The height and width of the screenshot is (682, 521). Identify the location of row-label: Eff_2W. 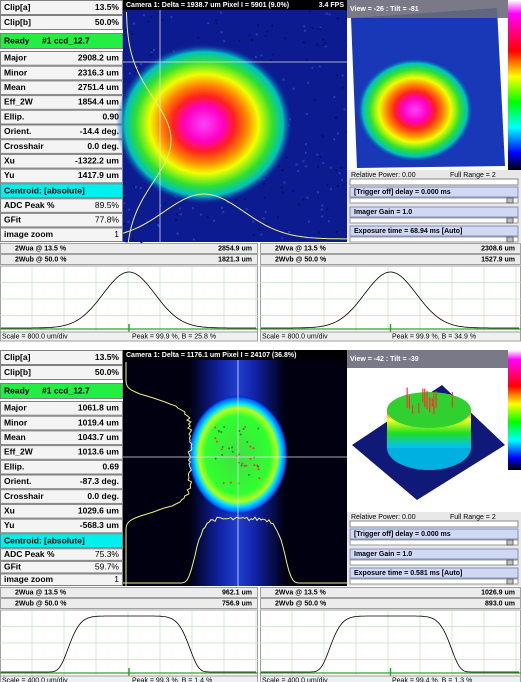
(19, 102).